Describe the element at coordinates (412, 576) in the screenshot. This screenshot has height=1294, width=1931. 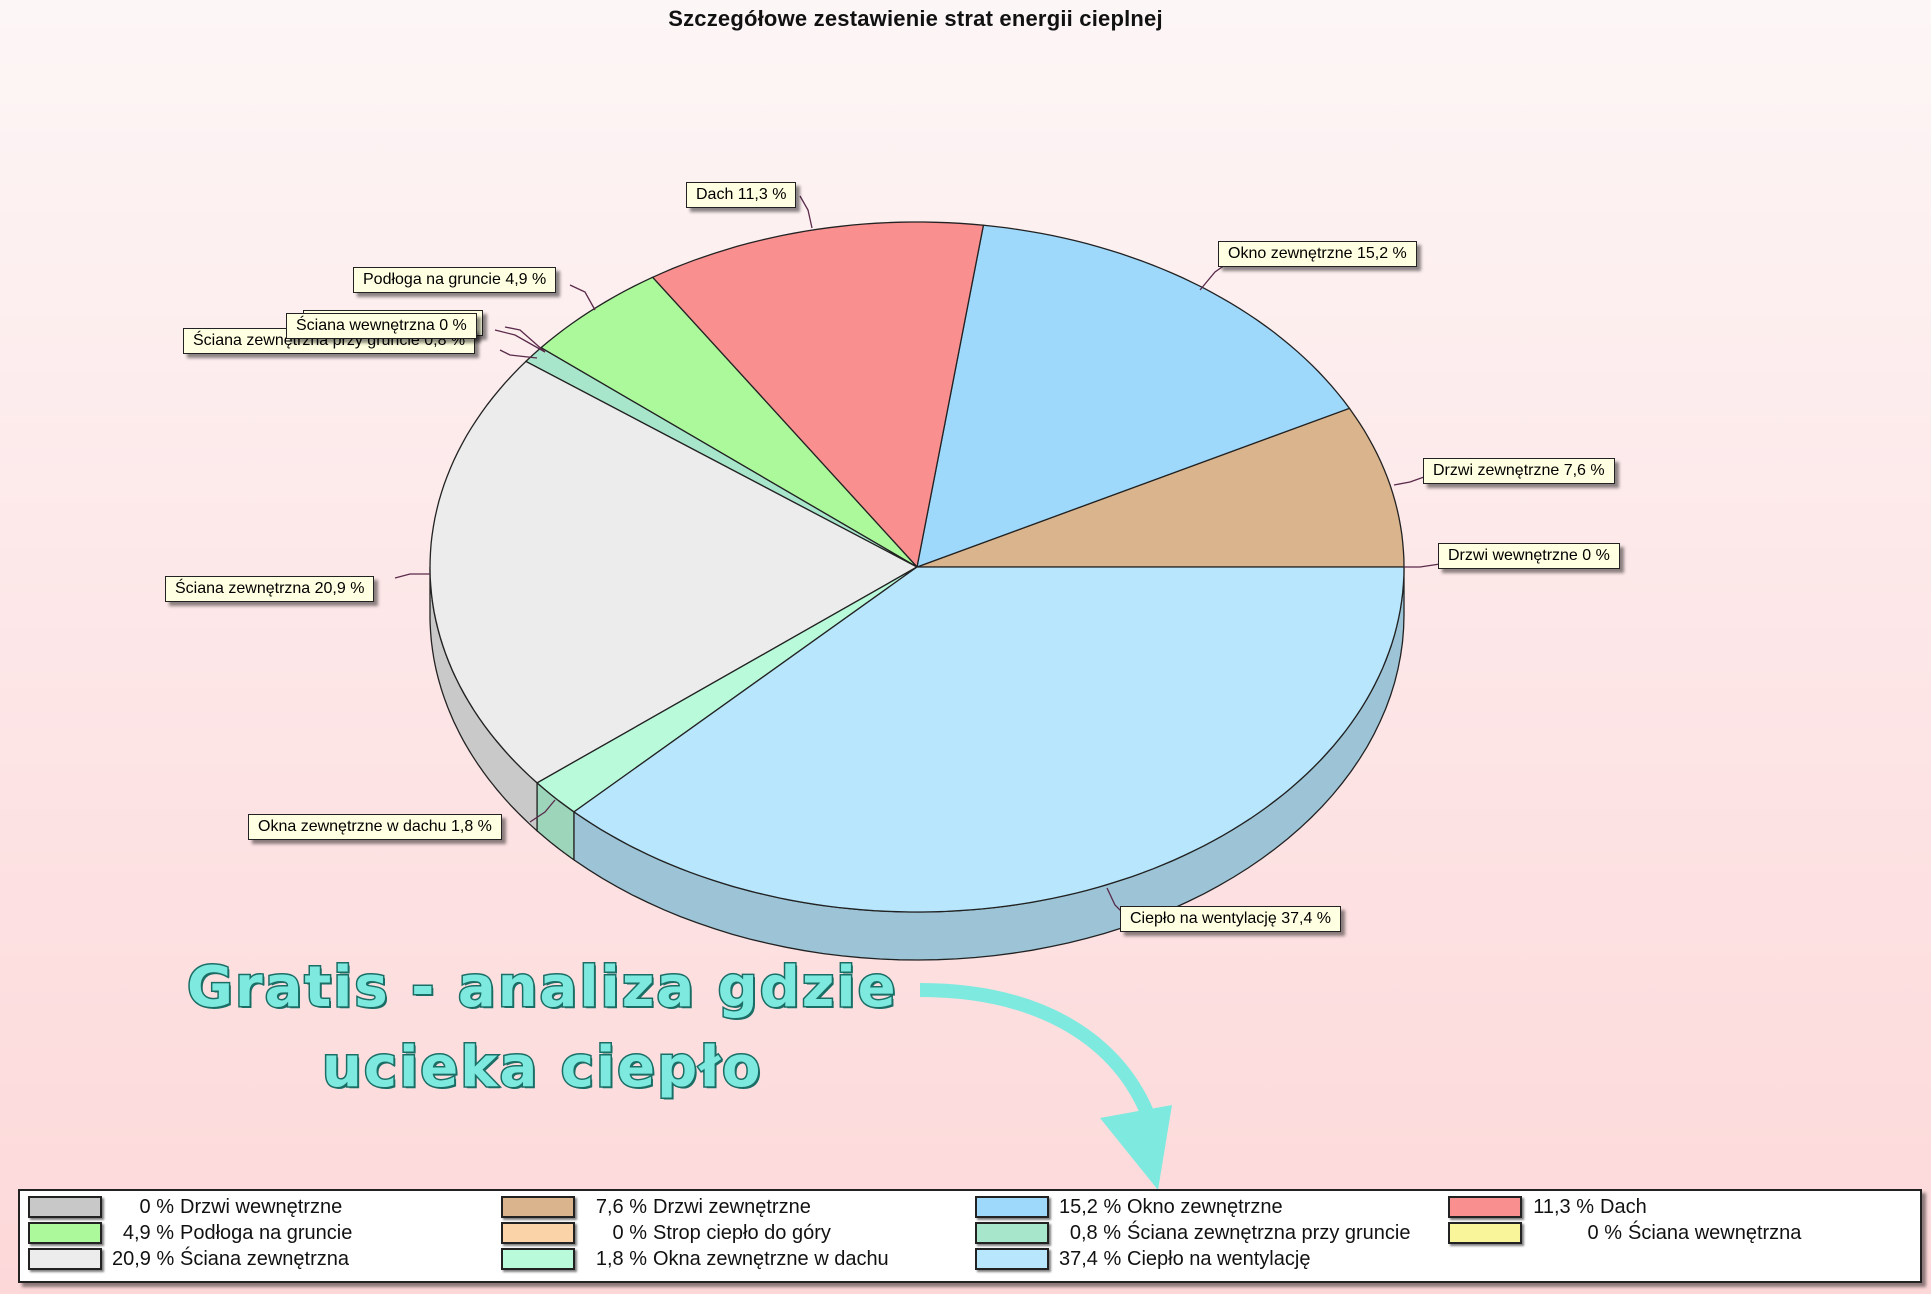
I see `leader-sciana-zewn` at that location.